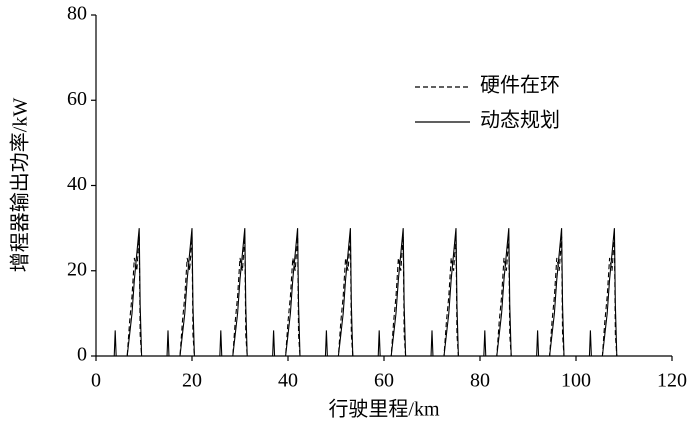 Image resolution: width=700 pixels, height=432 pixels. Describe the element at coordinates (77, 269) in the screenshot. I see `y-tick-label: 20` at that location.